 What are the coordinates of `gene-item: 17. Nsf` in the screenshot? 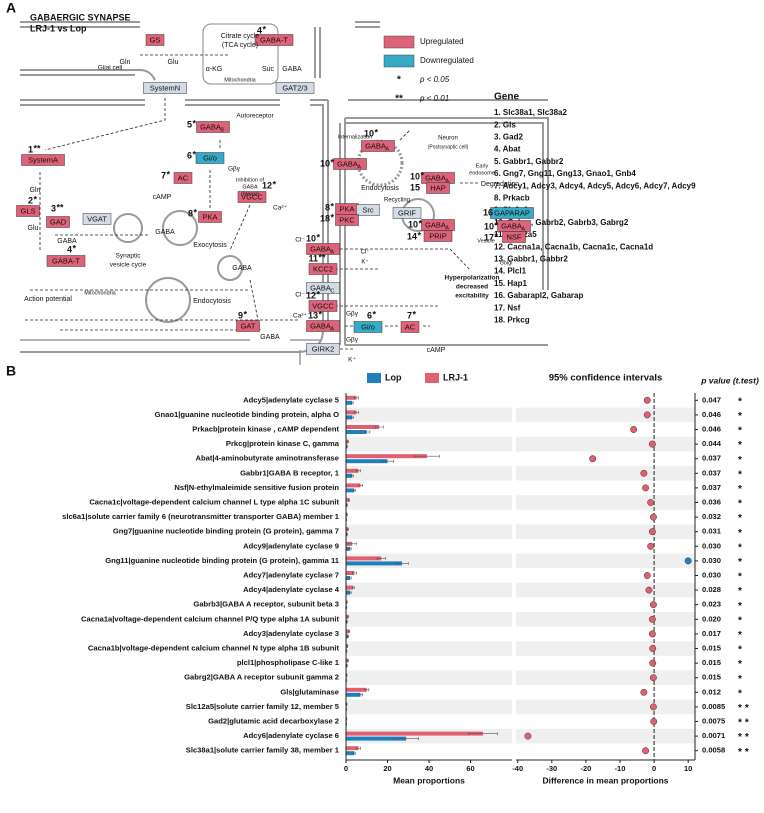 It's located at (507, 307).